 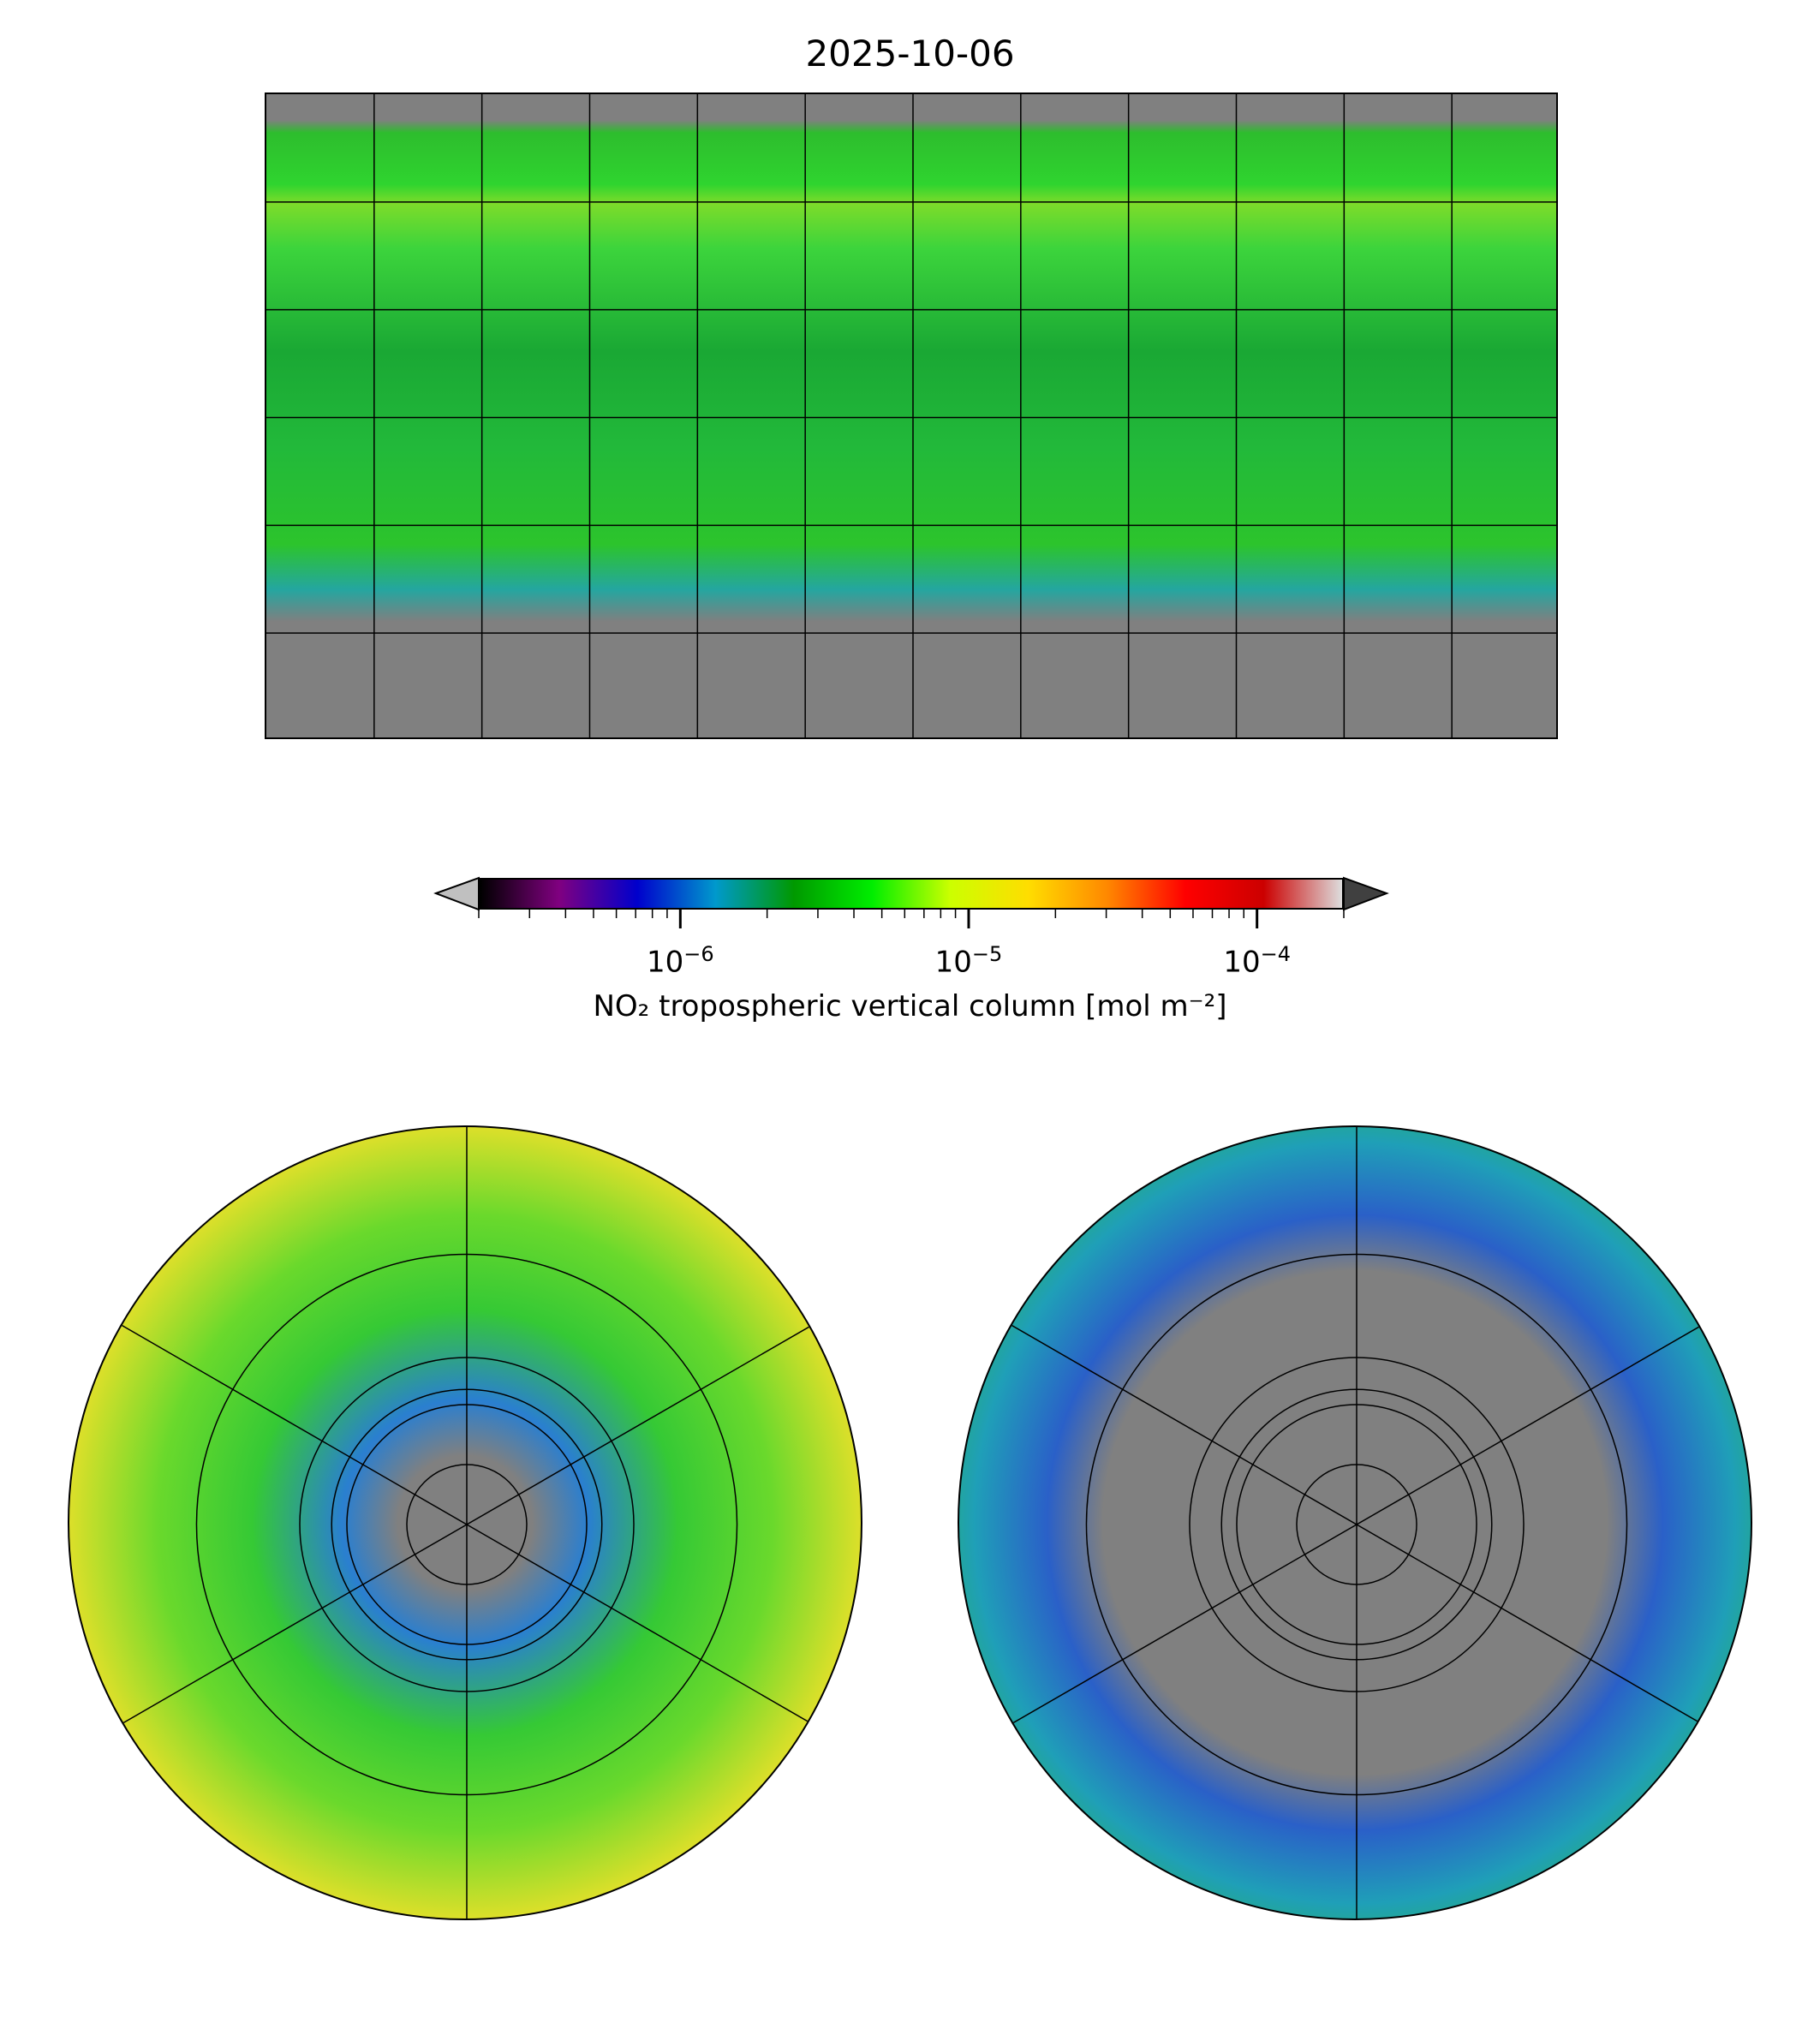 What do you see at coordinates (1366, 893) in the screenshot?
I see `colorbar-over-arrow` at bounding box center [1366, 893].